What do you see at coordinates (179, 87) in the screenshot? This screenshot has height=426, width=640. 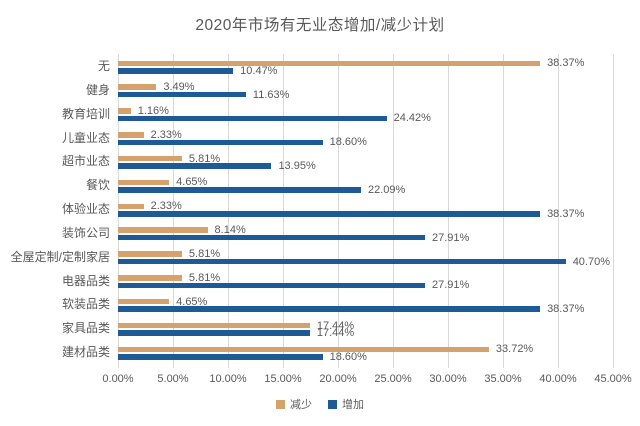 I see `value-label-decrease: 3.49%` at bounding box center [179, 87].